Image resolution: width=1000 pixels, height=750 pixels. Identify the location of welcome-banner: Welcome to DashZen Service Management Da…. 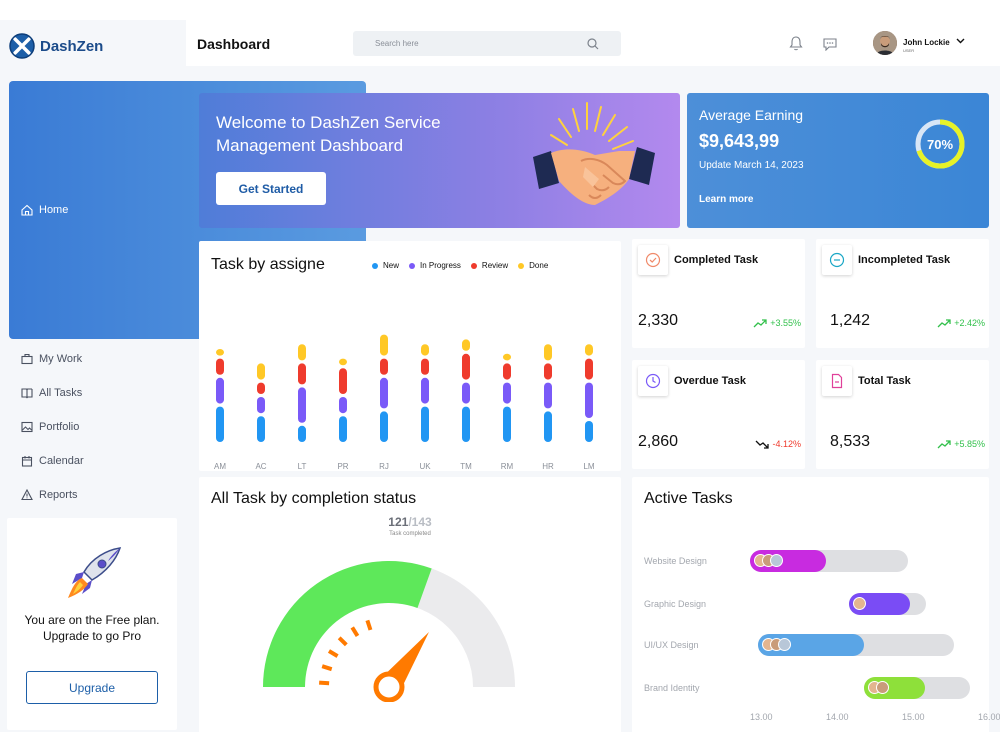
(439, 160).